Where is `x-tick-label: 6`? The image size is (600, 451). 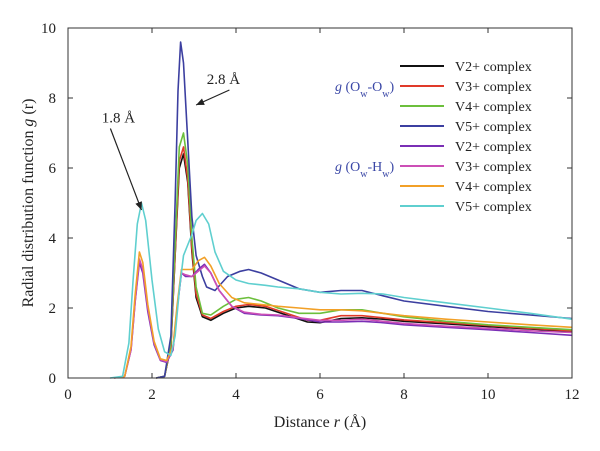
x-tick-label: 6 is located at coordinates (320, 395).